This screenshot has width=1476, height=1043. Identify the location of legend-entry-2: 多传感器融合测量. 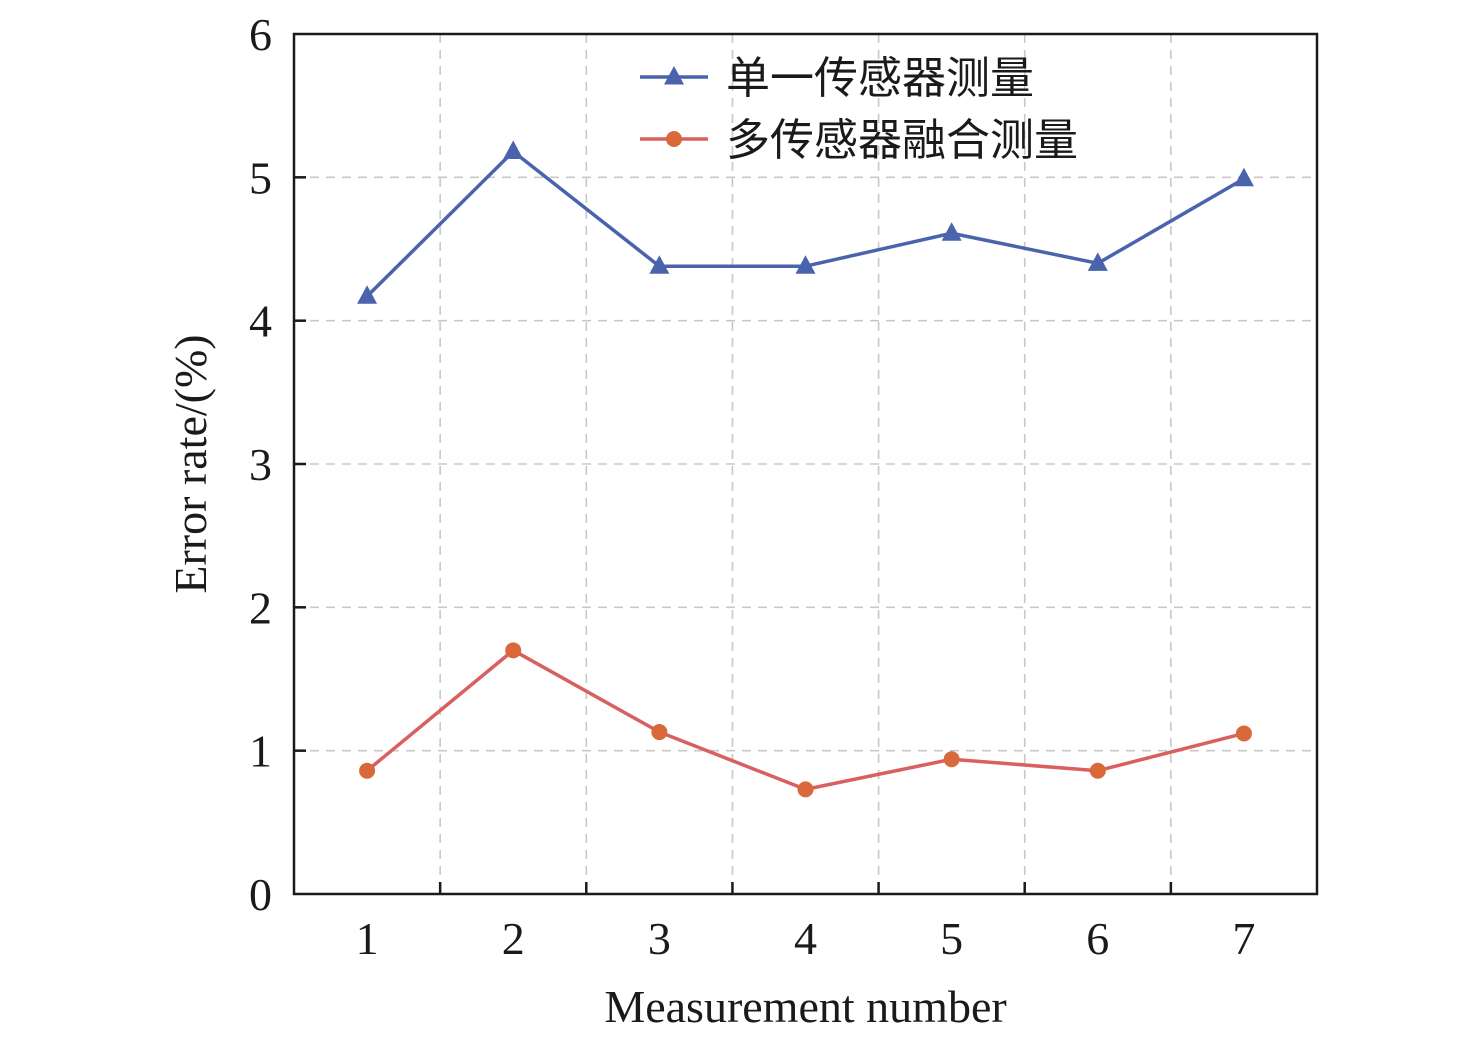
(859, 140).